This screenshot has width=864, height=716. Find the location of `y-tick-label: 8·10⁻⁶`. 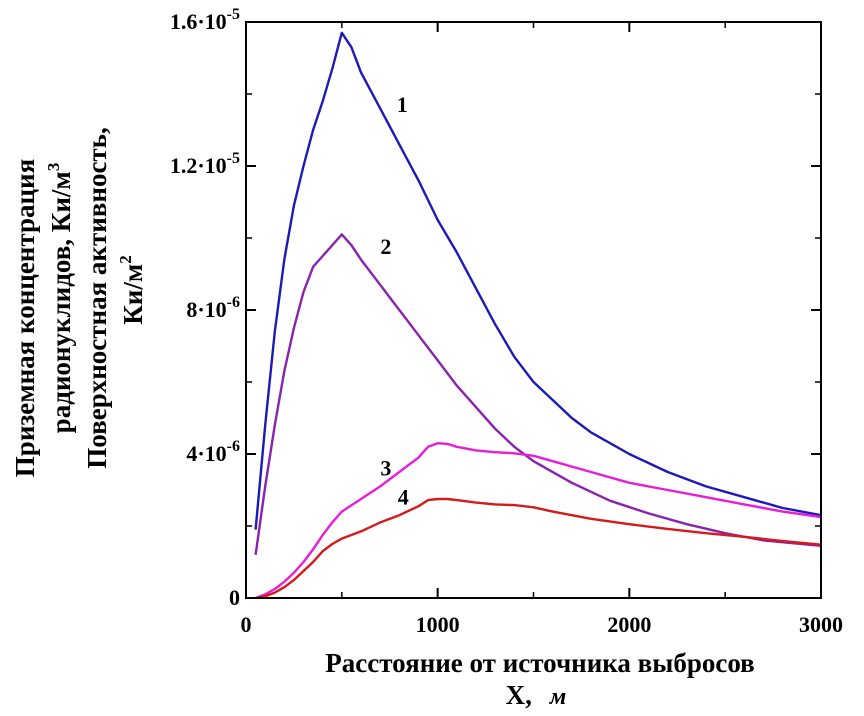

y-tick-label: 8·10⁻⁶ is located at coordinates (213, 308).